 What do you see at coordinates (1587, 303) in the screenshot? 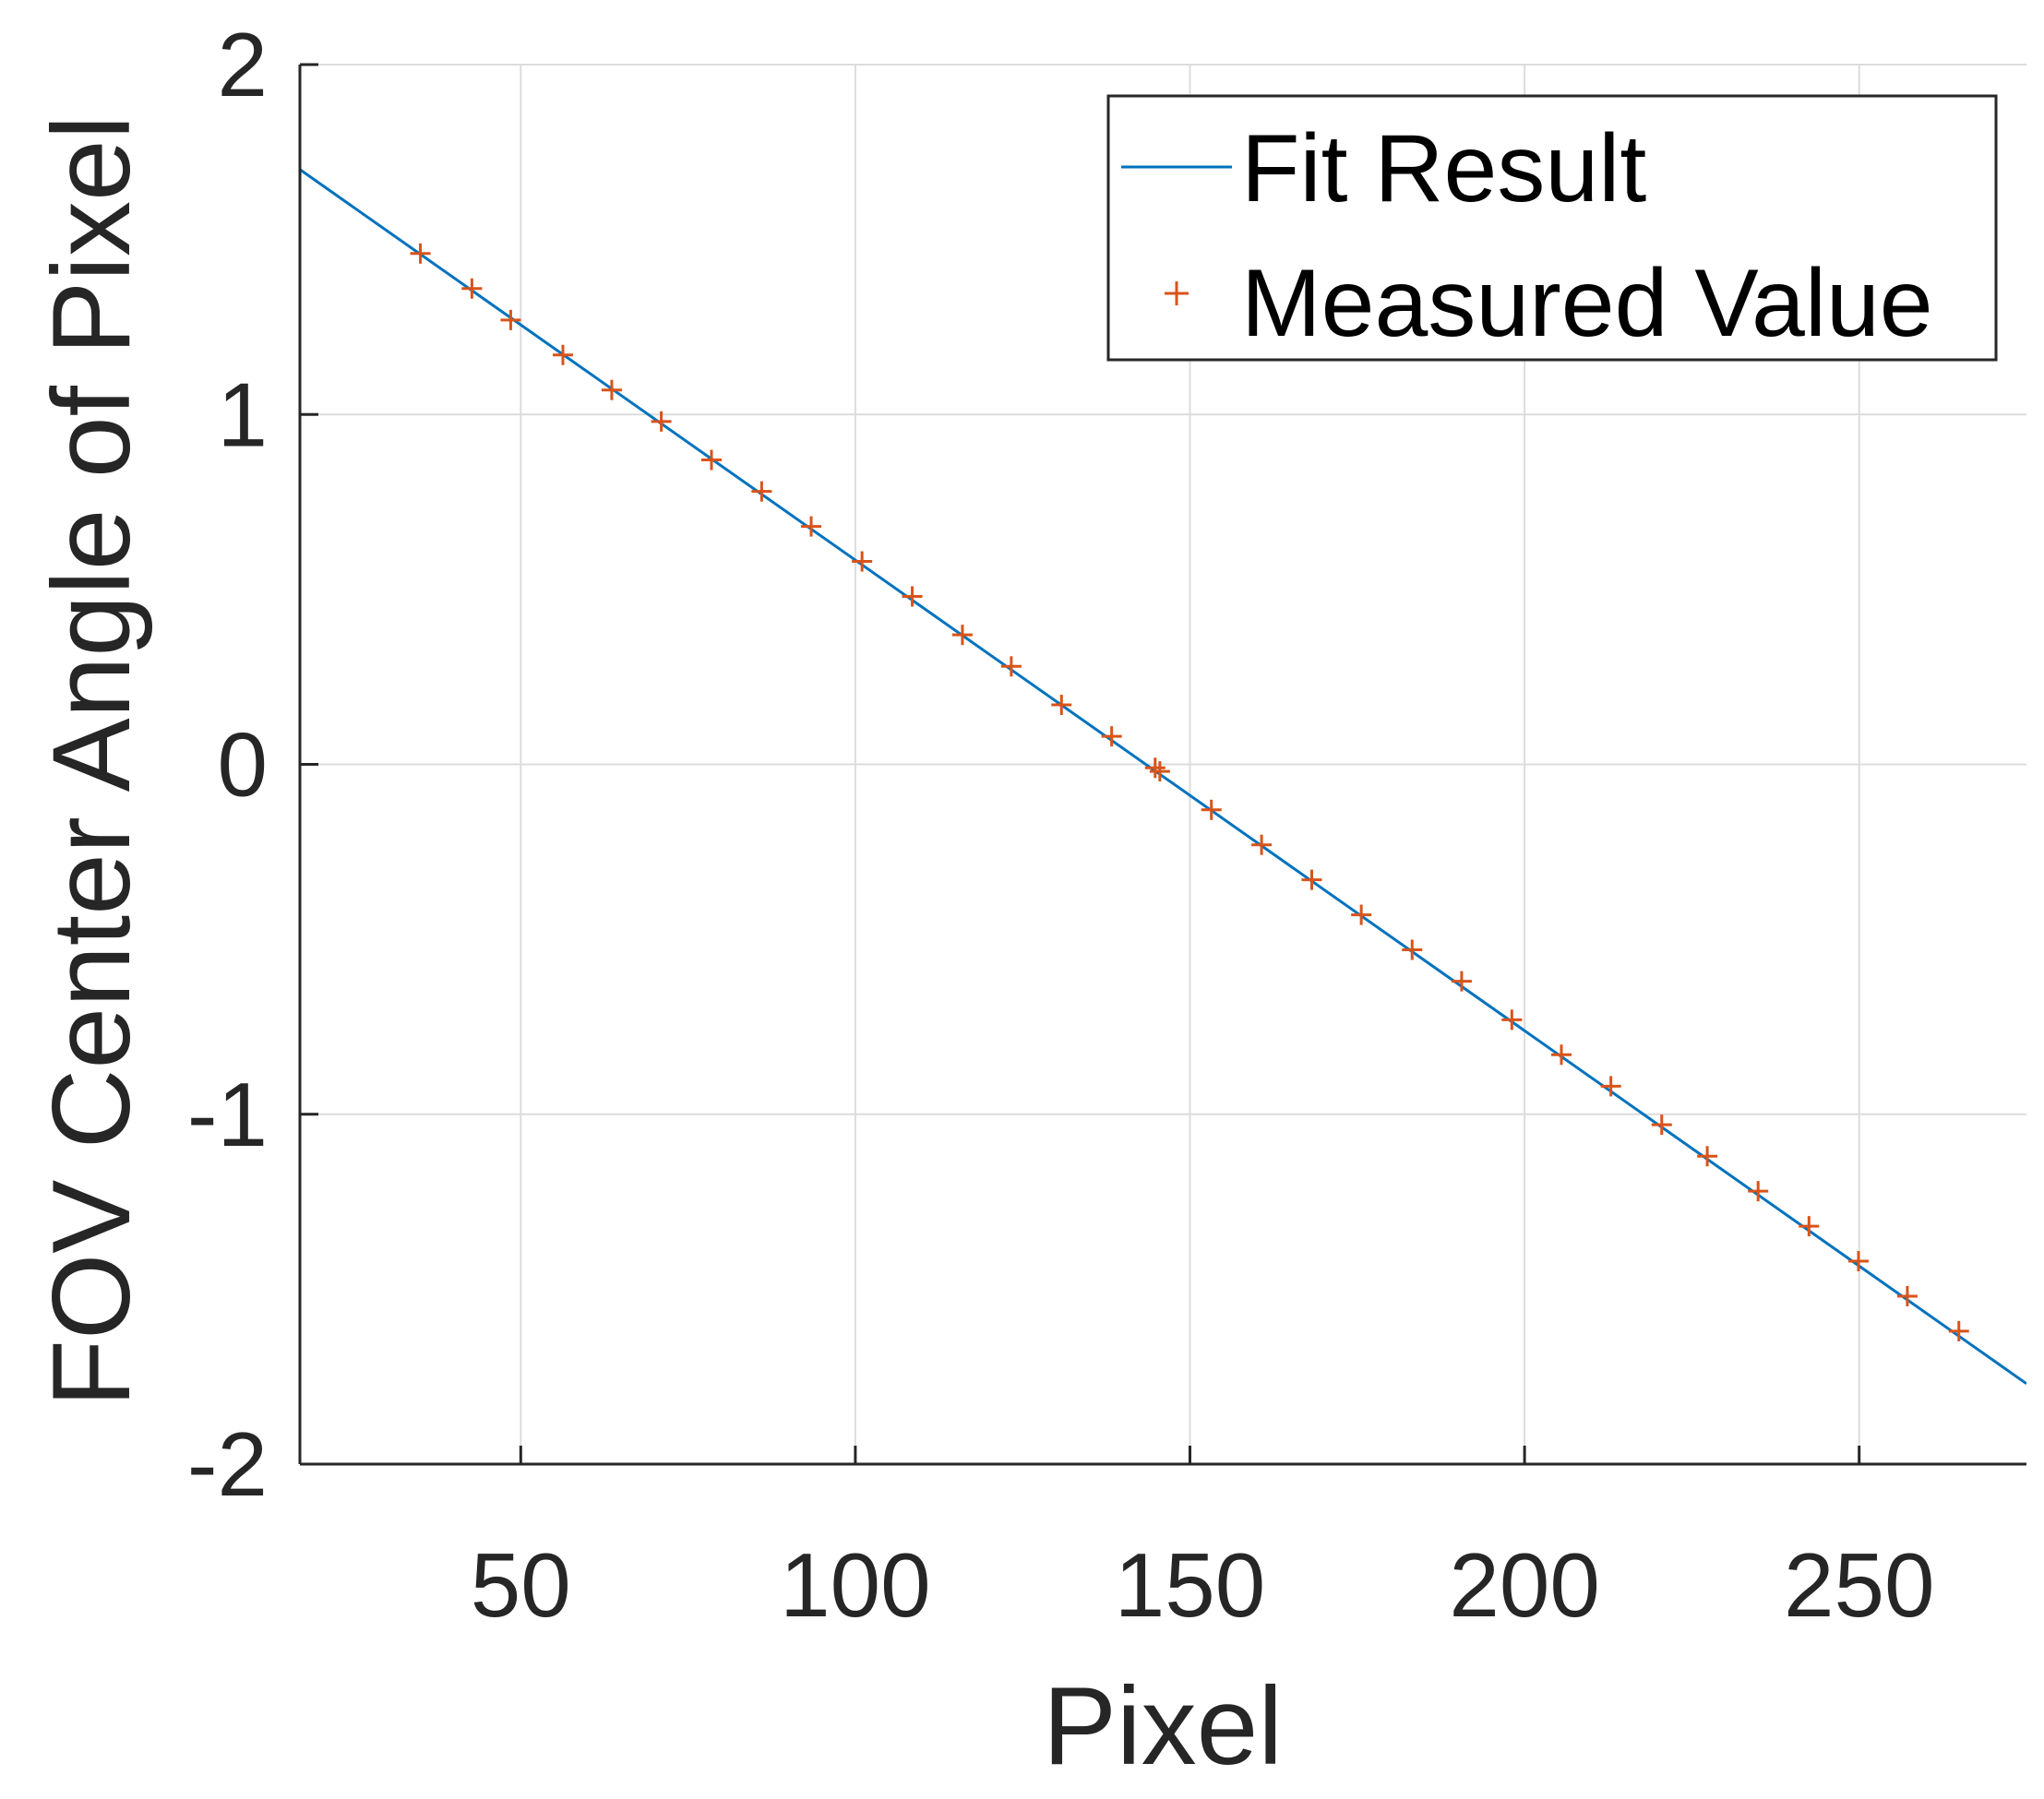
I see `legend-measured-label: Measured Value` at bounding box center [1587, 303].